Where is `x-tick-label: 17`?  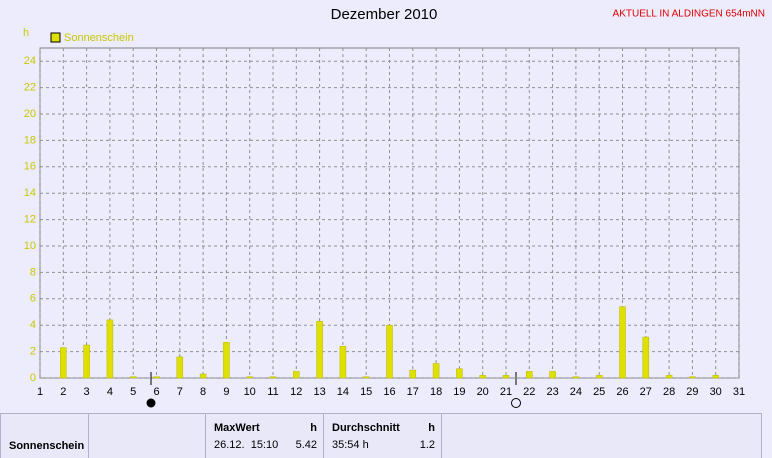
x-tick-label: 17 is located at coordinates (413, 392).